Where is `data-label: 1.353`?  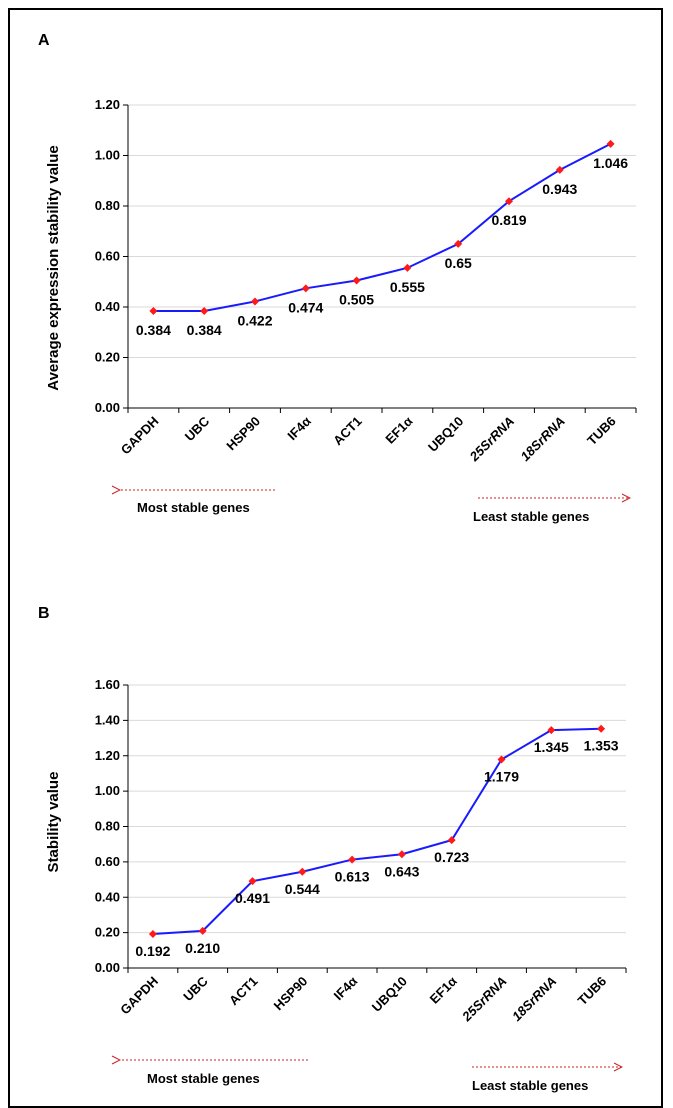
data-label: 1.353 is located at coordinates (601, 746).